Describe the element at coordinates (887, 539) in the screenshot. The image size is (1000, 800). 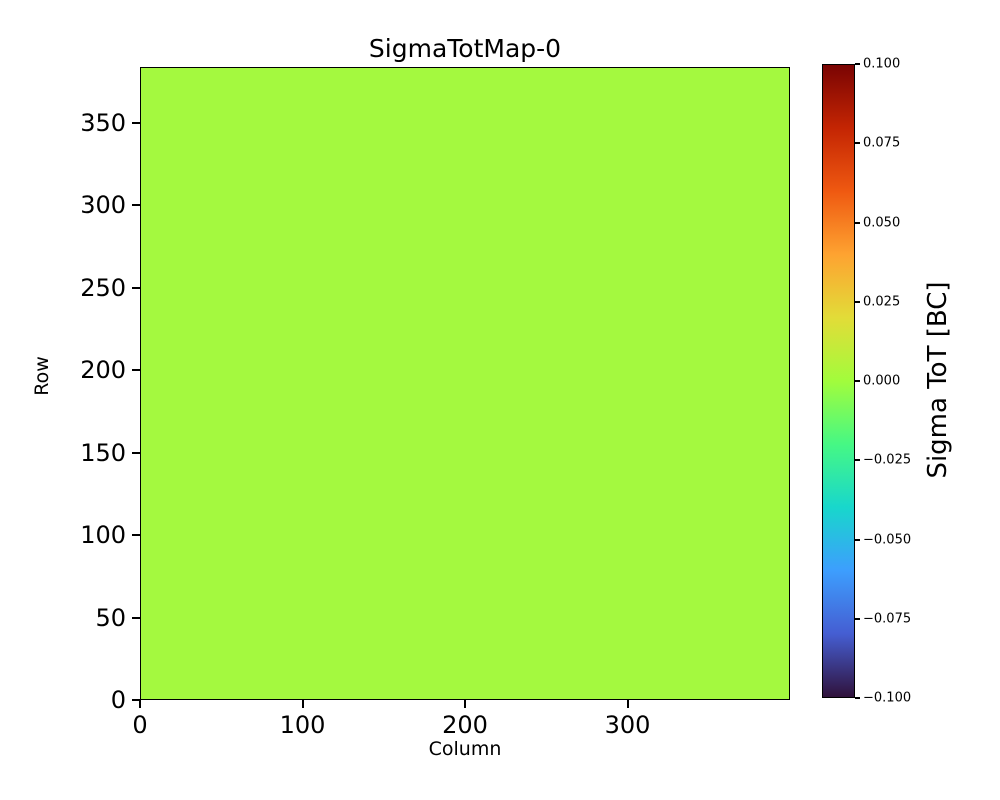
I see `colorbar-tick-label: −0.050` at that location.